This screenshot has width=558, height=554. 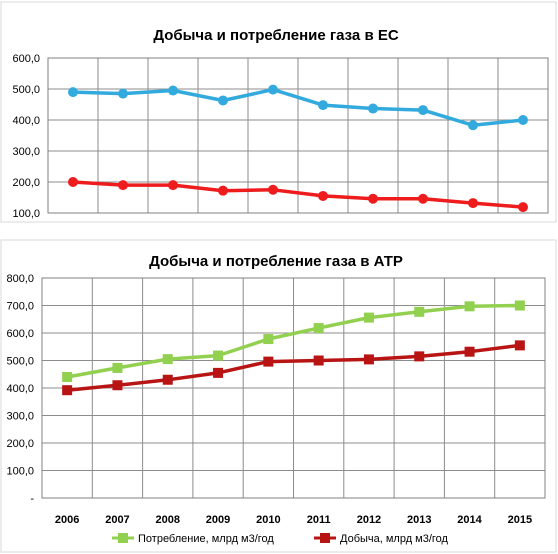 What do you see at coordinates (206, 539) in the screenshot?
I see `legend-label: Потребление, млрд м3/год` at bounding box center [206, 539].